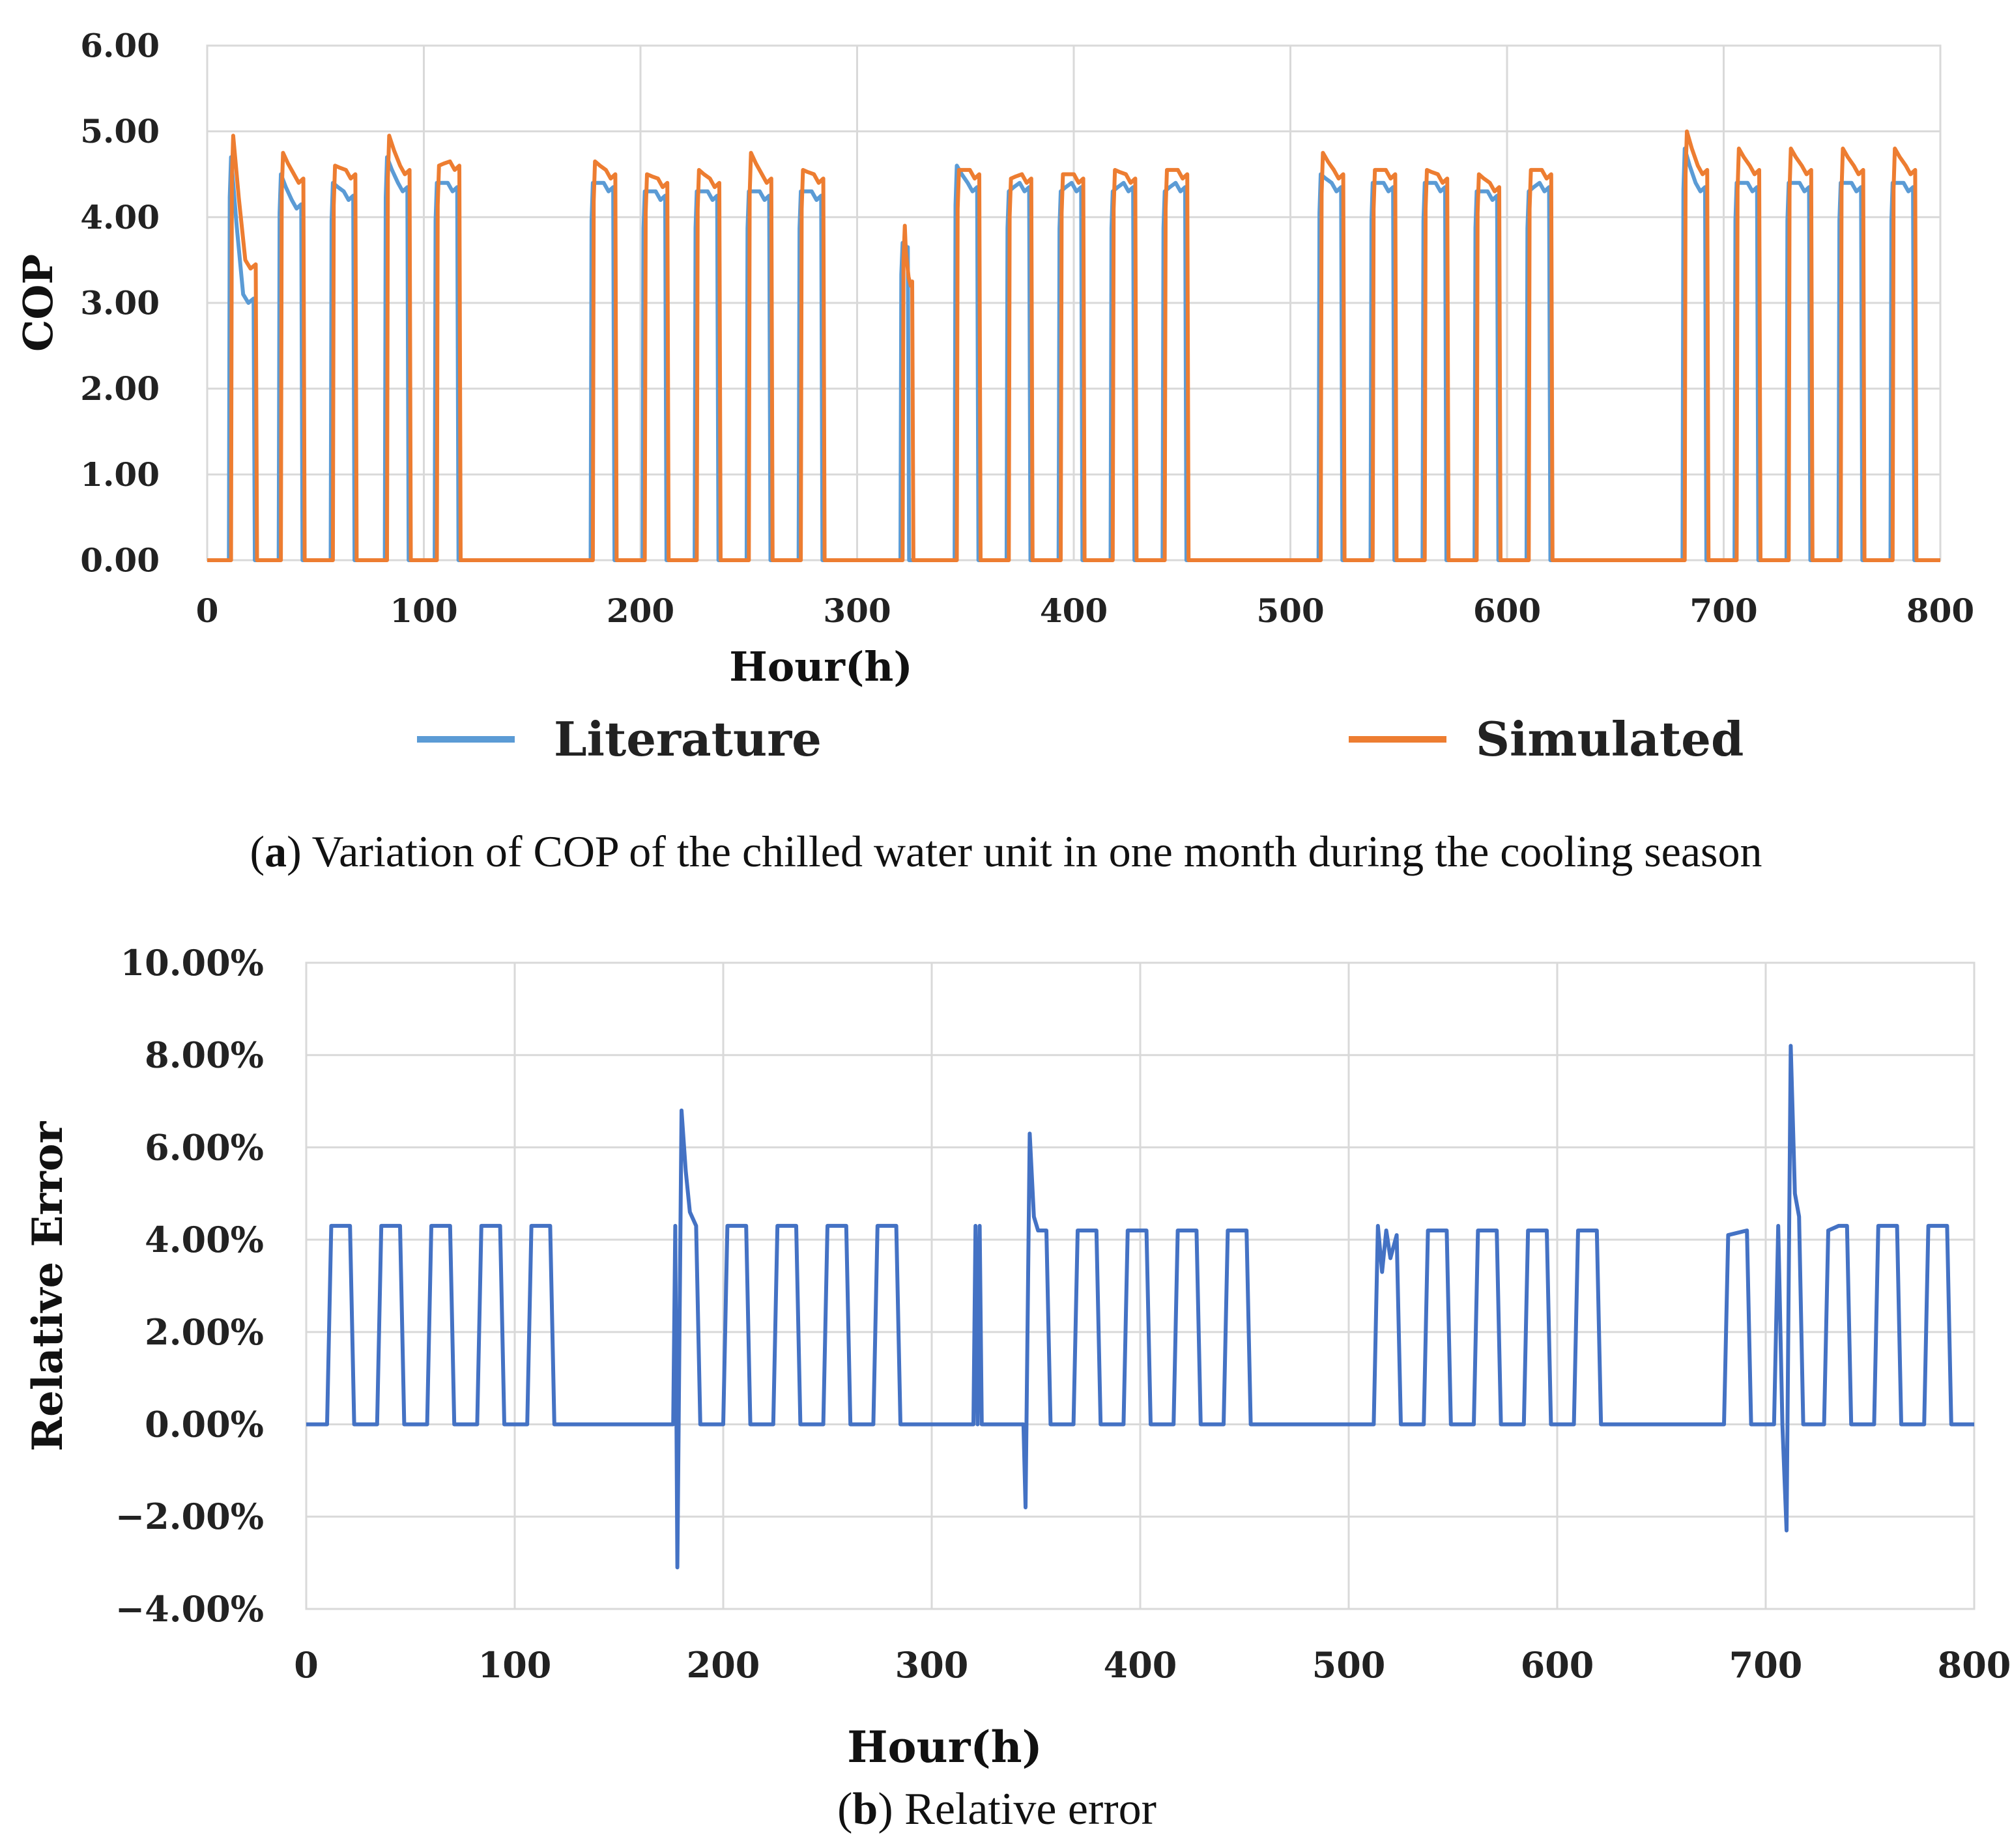 This screenshot has height=1848, width=2012. What do you see at coordinates (204, 1055) in the screenshot?
I see `y-tick-label: 8.00%` at bounding box center [204, 1055].